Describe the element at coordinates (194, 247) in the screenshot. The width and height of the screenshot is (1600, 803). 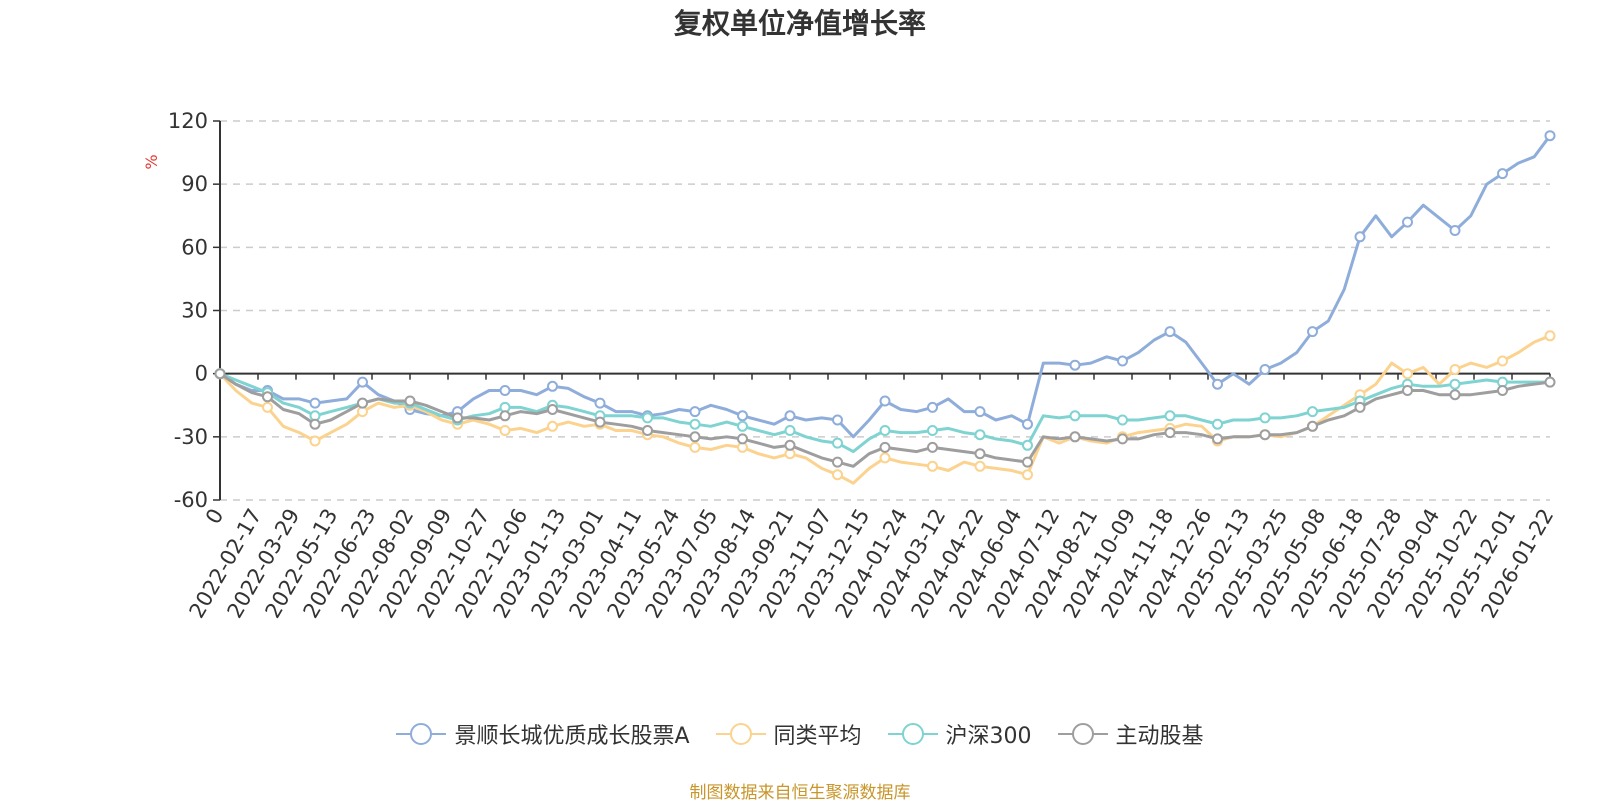
I see `y-tick-label: 60` at that location.